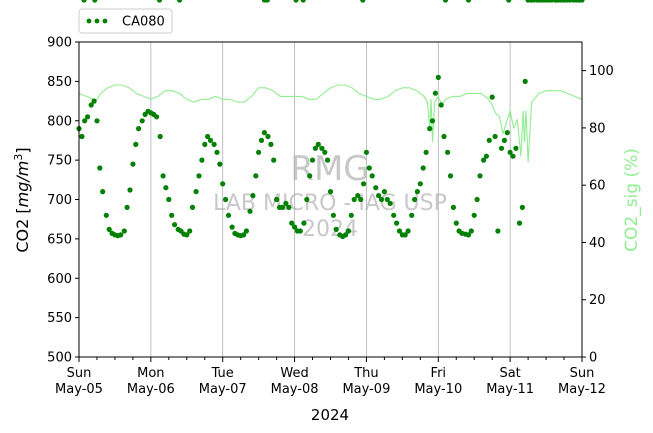  I want to click on x-tick-date: May-06, so click(151, 389).